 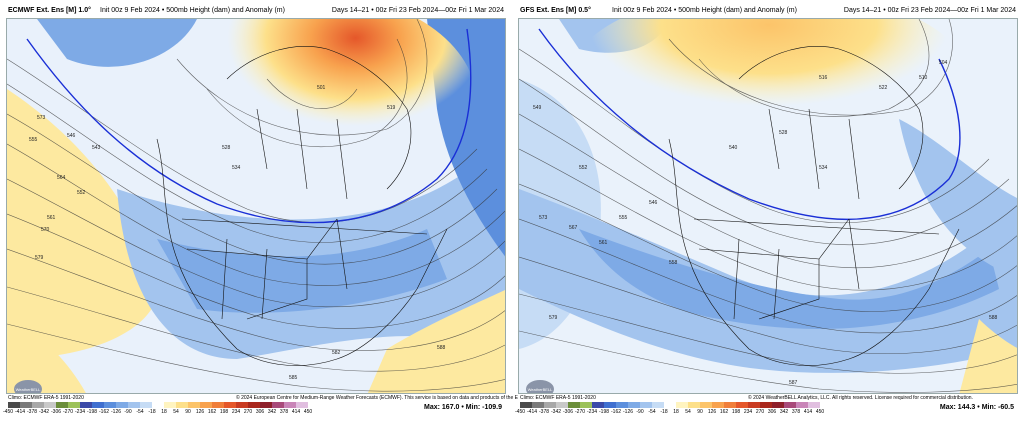 What do you see at coordinates (808, 412) in the screenshot?
I see `colorbar-tick-label: 414` at bounding box center [808, 412].